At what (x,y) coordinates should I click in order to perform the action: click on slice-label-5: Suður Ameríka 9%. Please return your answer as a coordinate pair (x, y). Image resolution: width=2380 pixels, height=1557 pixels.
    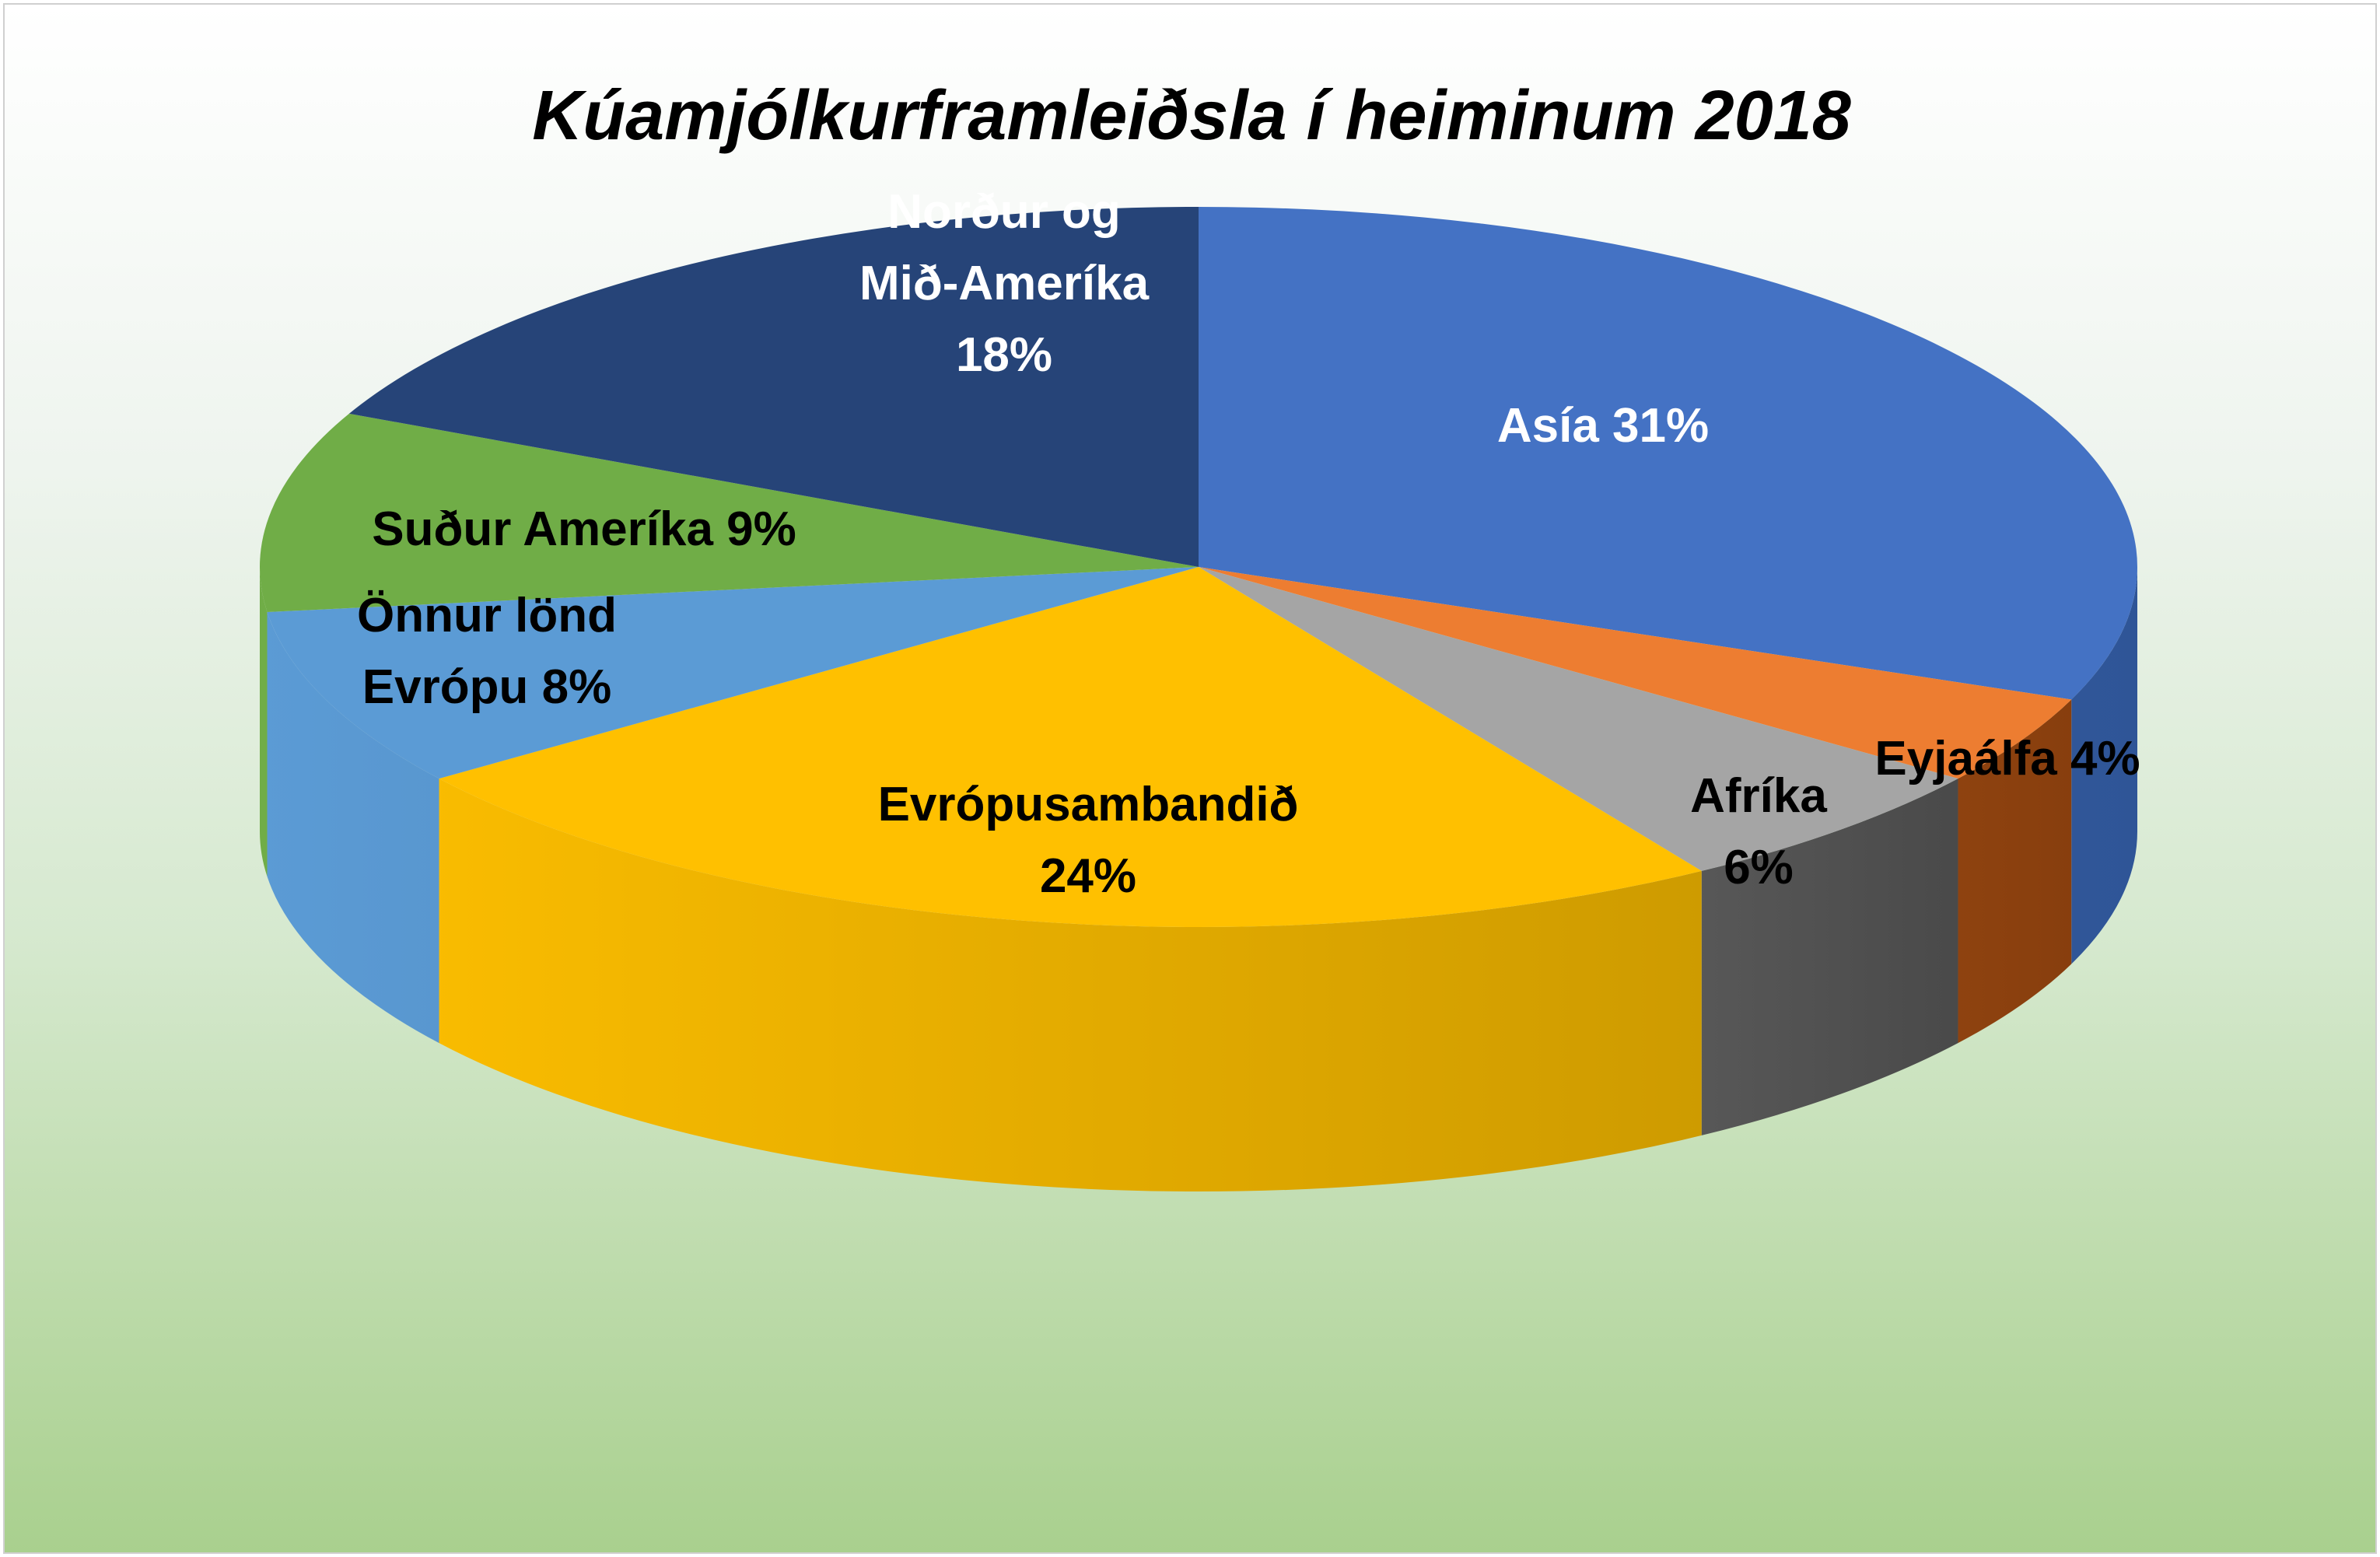
    Looking at the image, I should click on (584, 529).